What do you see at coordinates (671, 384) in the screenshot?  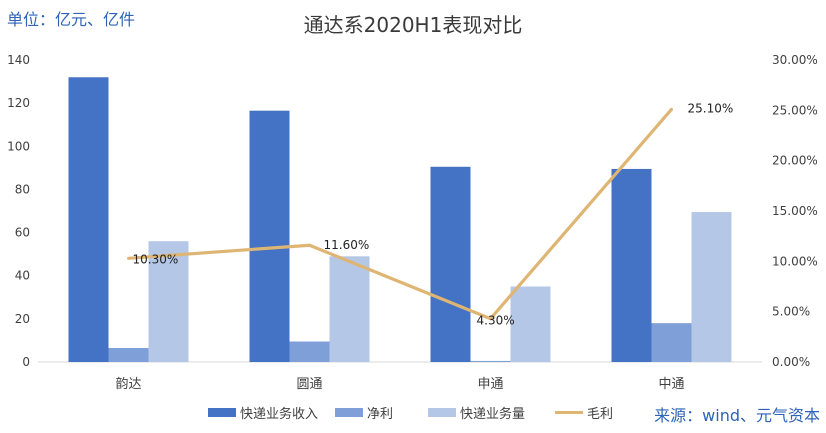 I see `category-label: 中通` at bounding box center [671, 384].